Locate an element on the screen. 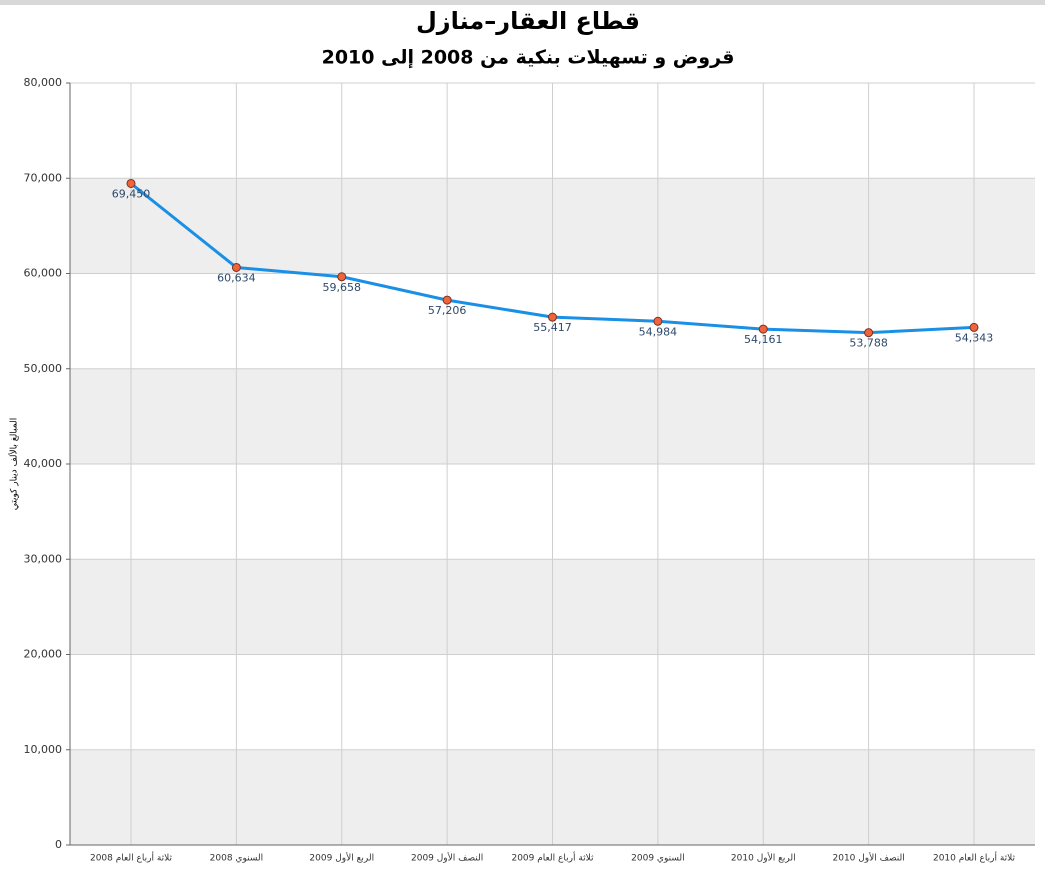 This screenshot has width=1045, height=876. value-label: 59,658 is located at coordinates (342, 287).